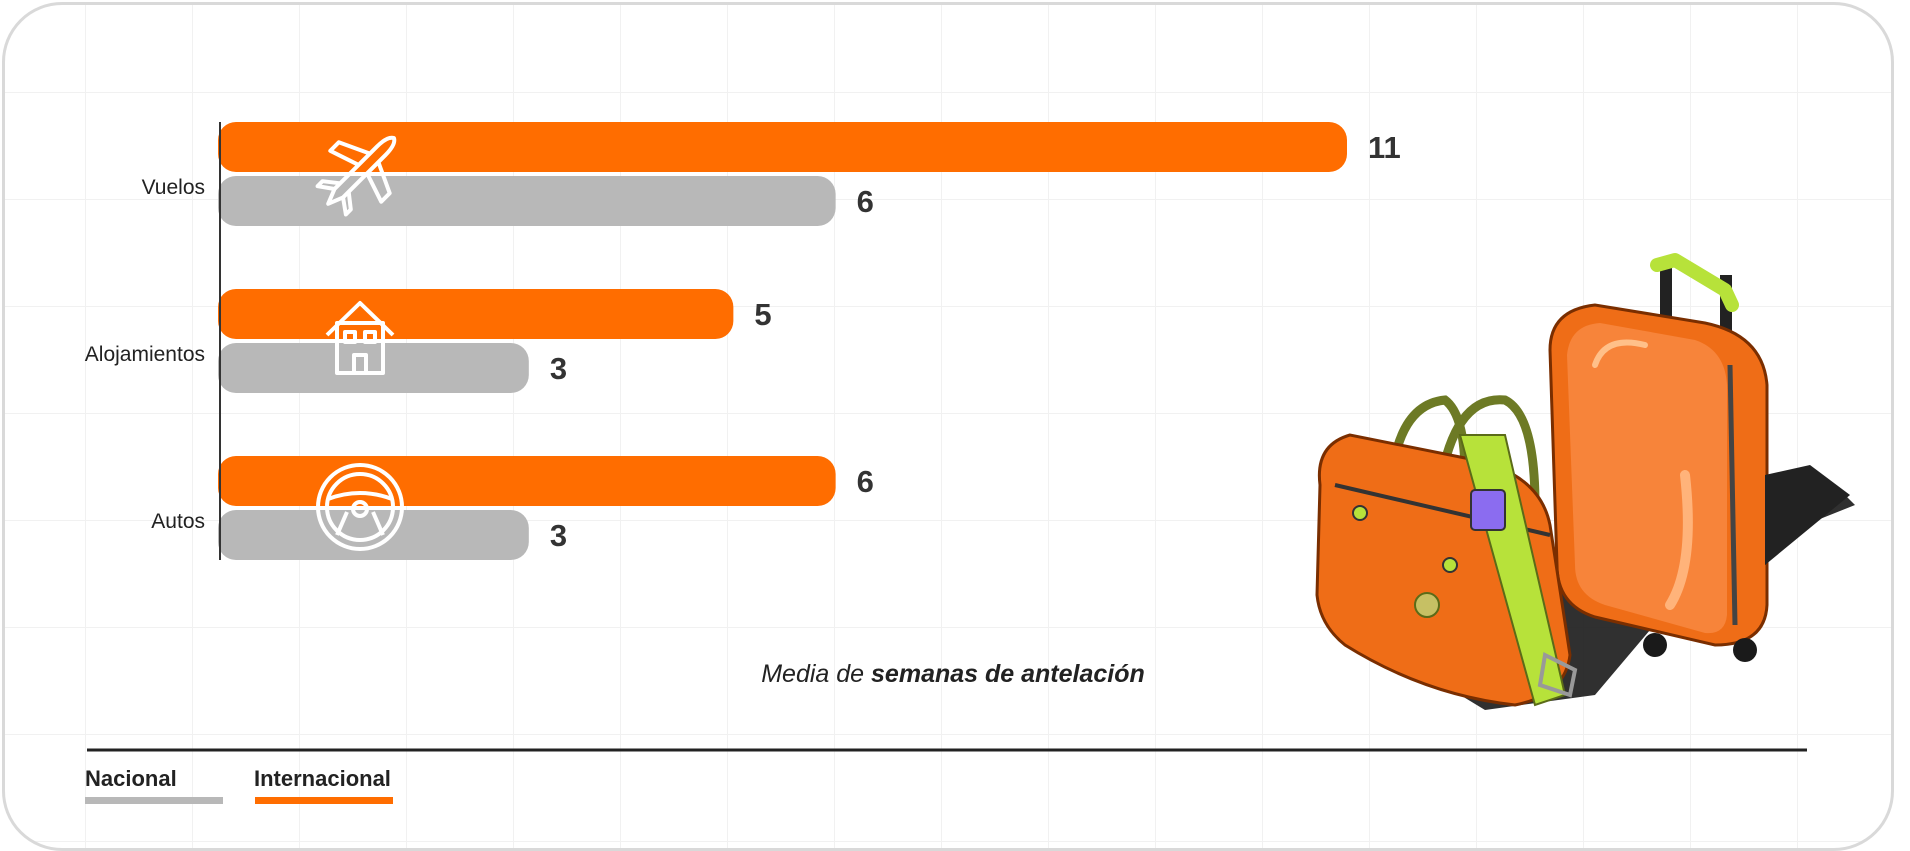  I want to click on suitcase, so click(1699, 457).